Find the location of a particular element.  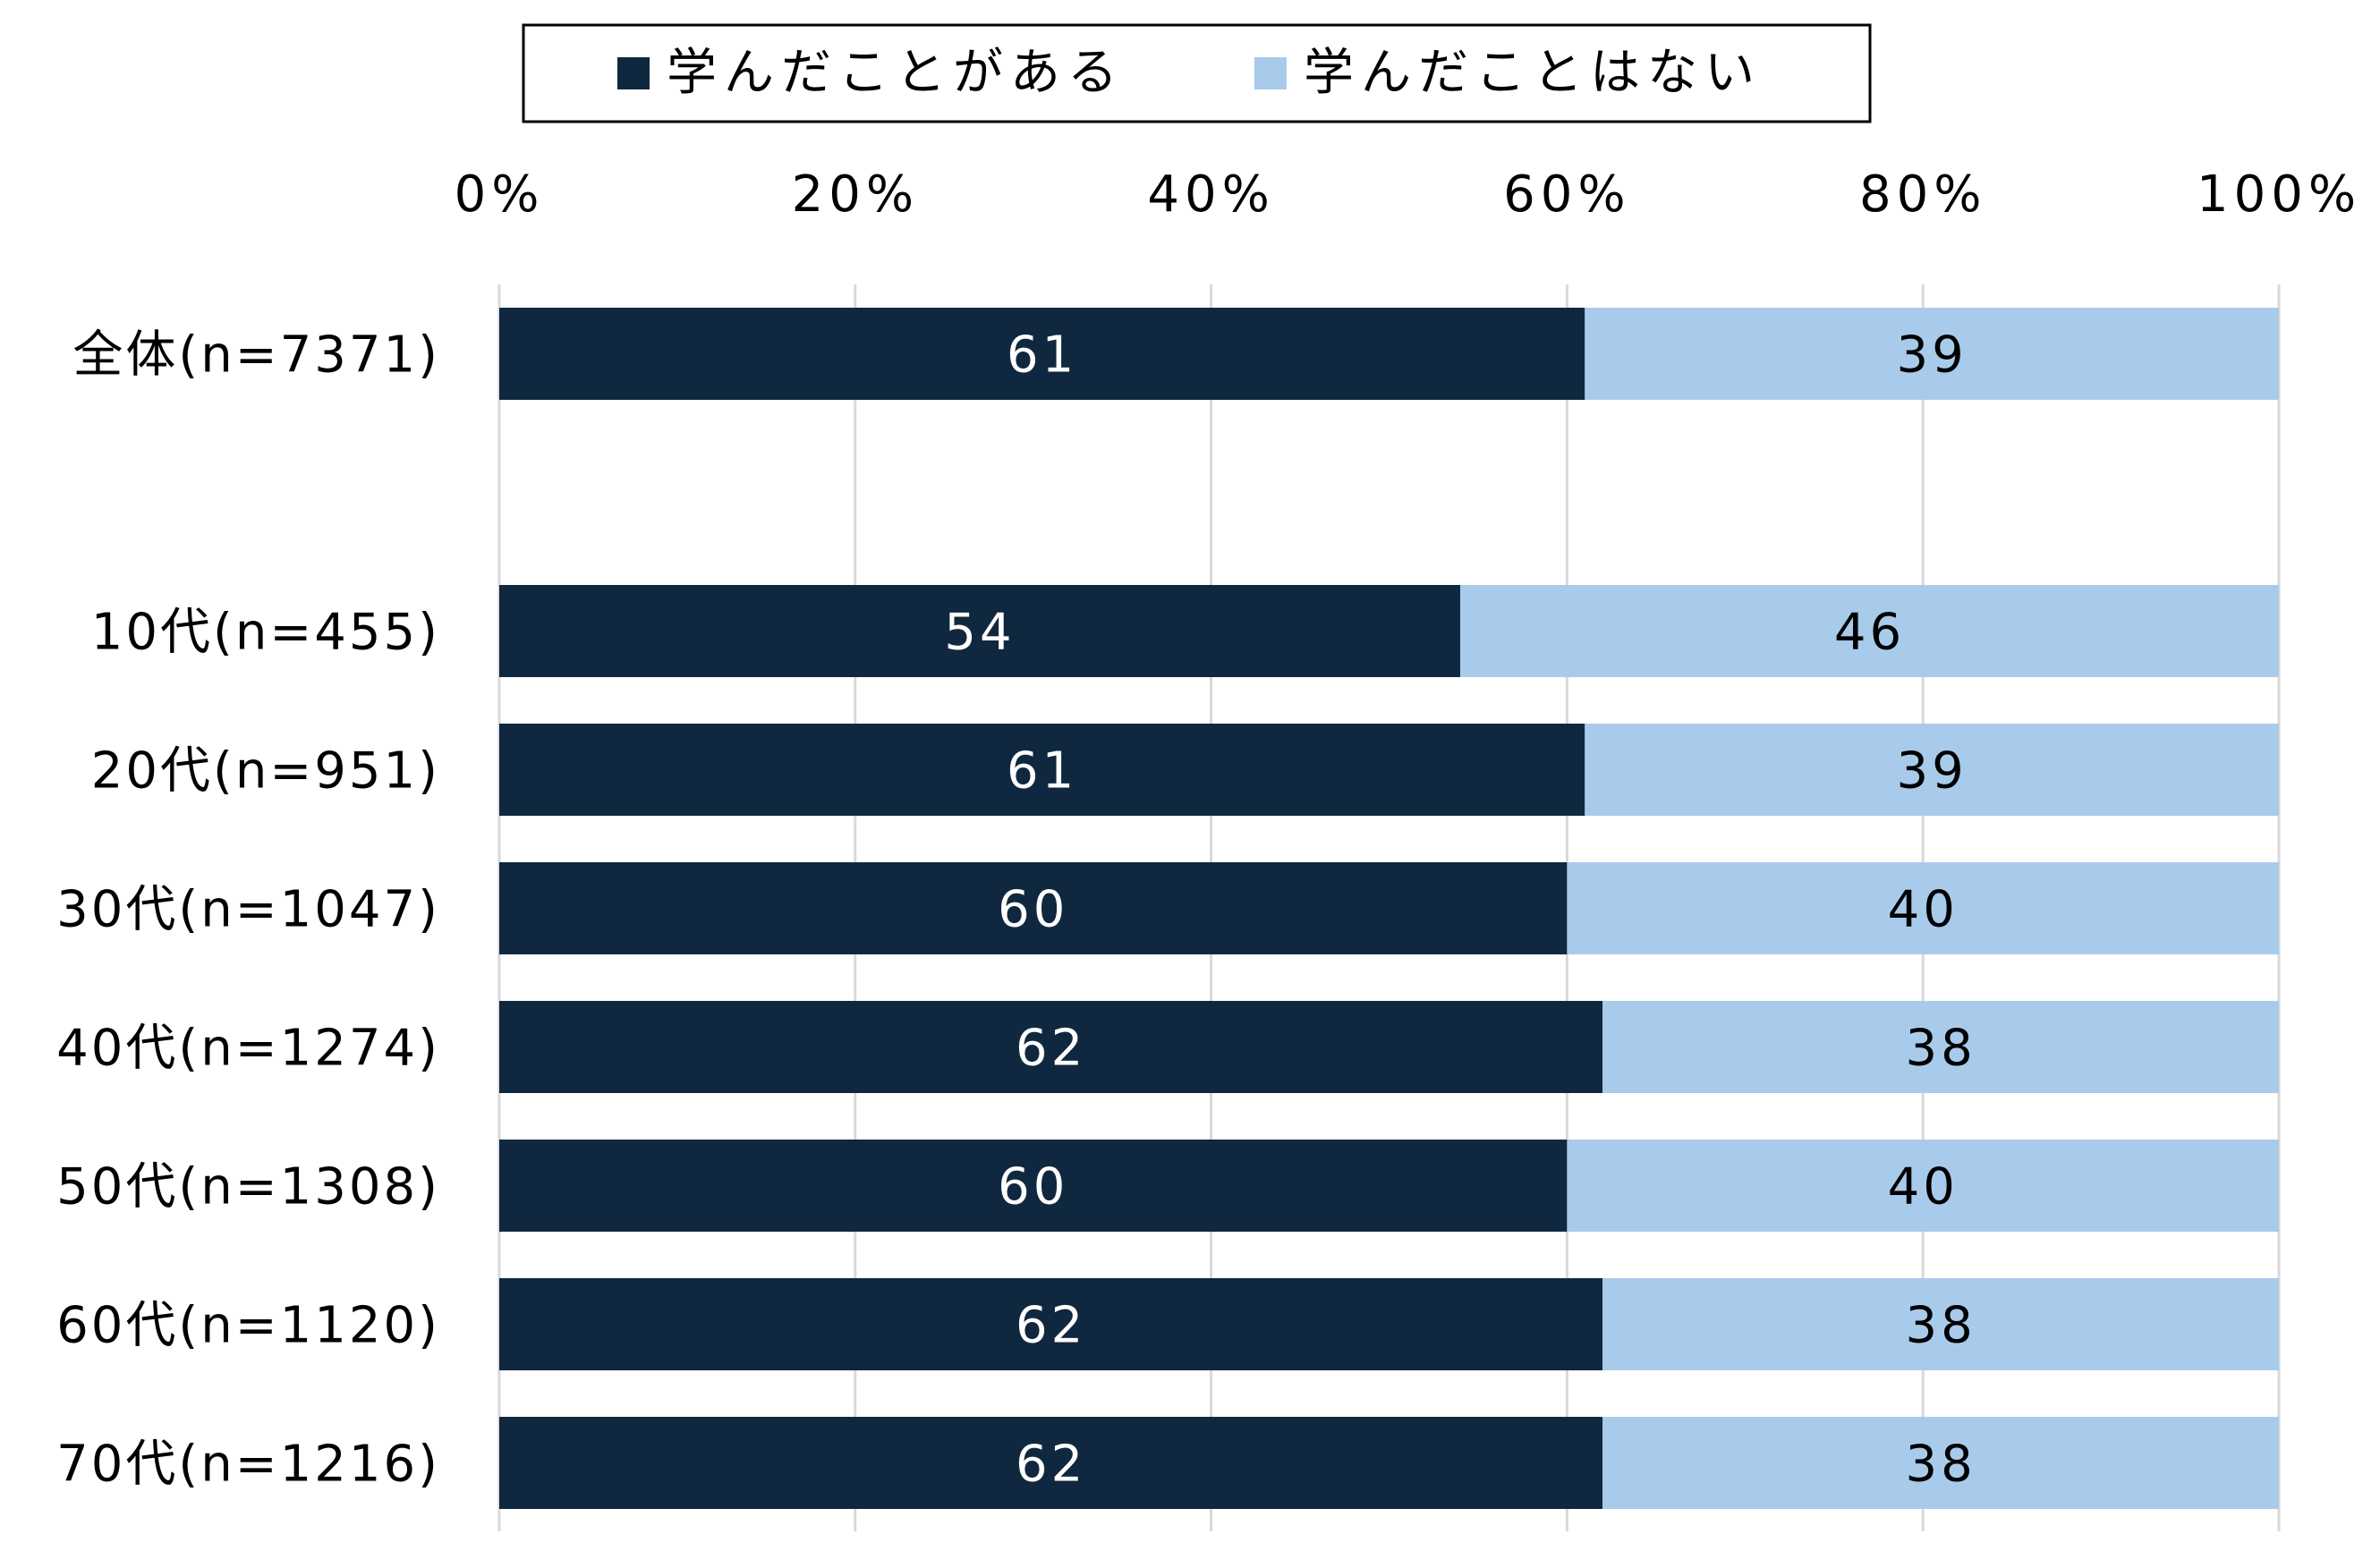

x-tick-label: 0% is located at coordinates (500, 194).